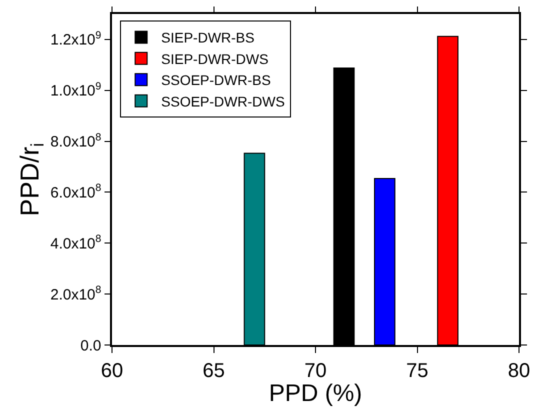  What do you see at coordinates (213, 371) in the screenshot?
I see `x-tick-label: 65` at bounding box center [213, 371].